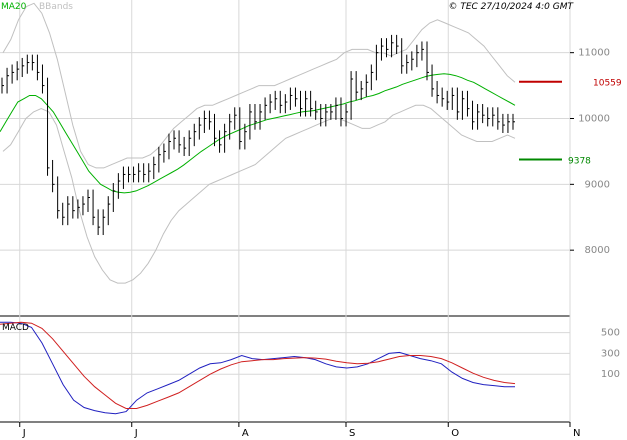 The height and width of the screenshot is (440, 627). Describe the element at coordinates (576, 433) in the screenshot. I see `month-label: N` at that location.